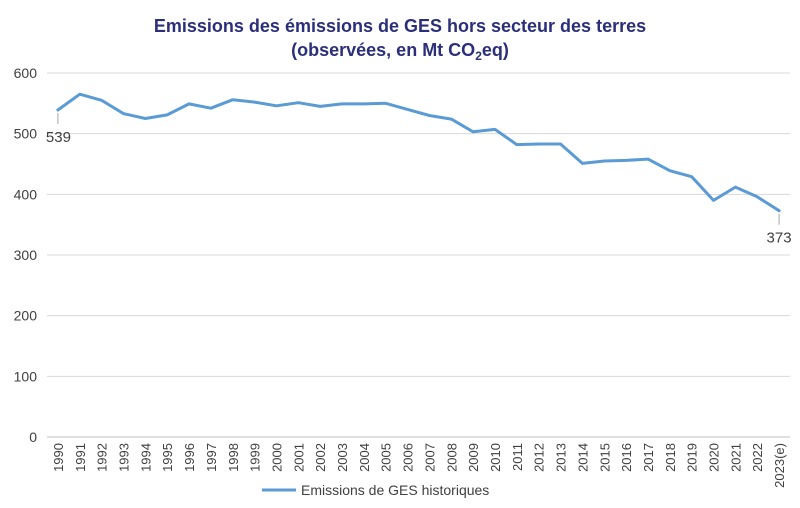 The image size is (800, 508). What do you see at coordinates (298, 457) in the screenshot?
I see `x-tick-label: 2001` at bounding box center [298, 457].